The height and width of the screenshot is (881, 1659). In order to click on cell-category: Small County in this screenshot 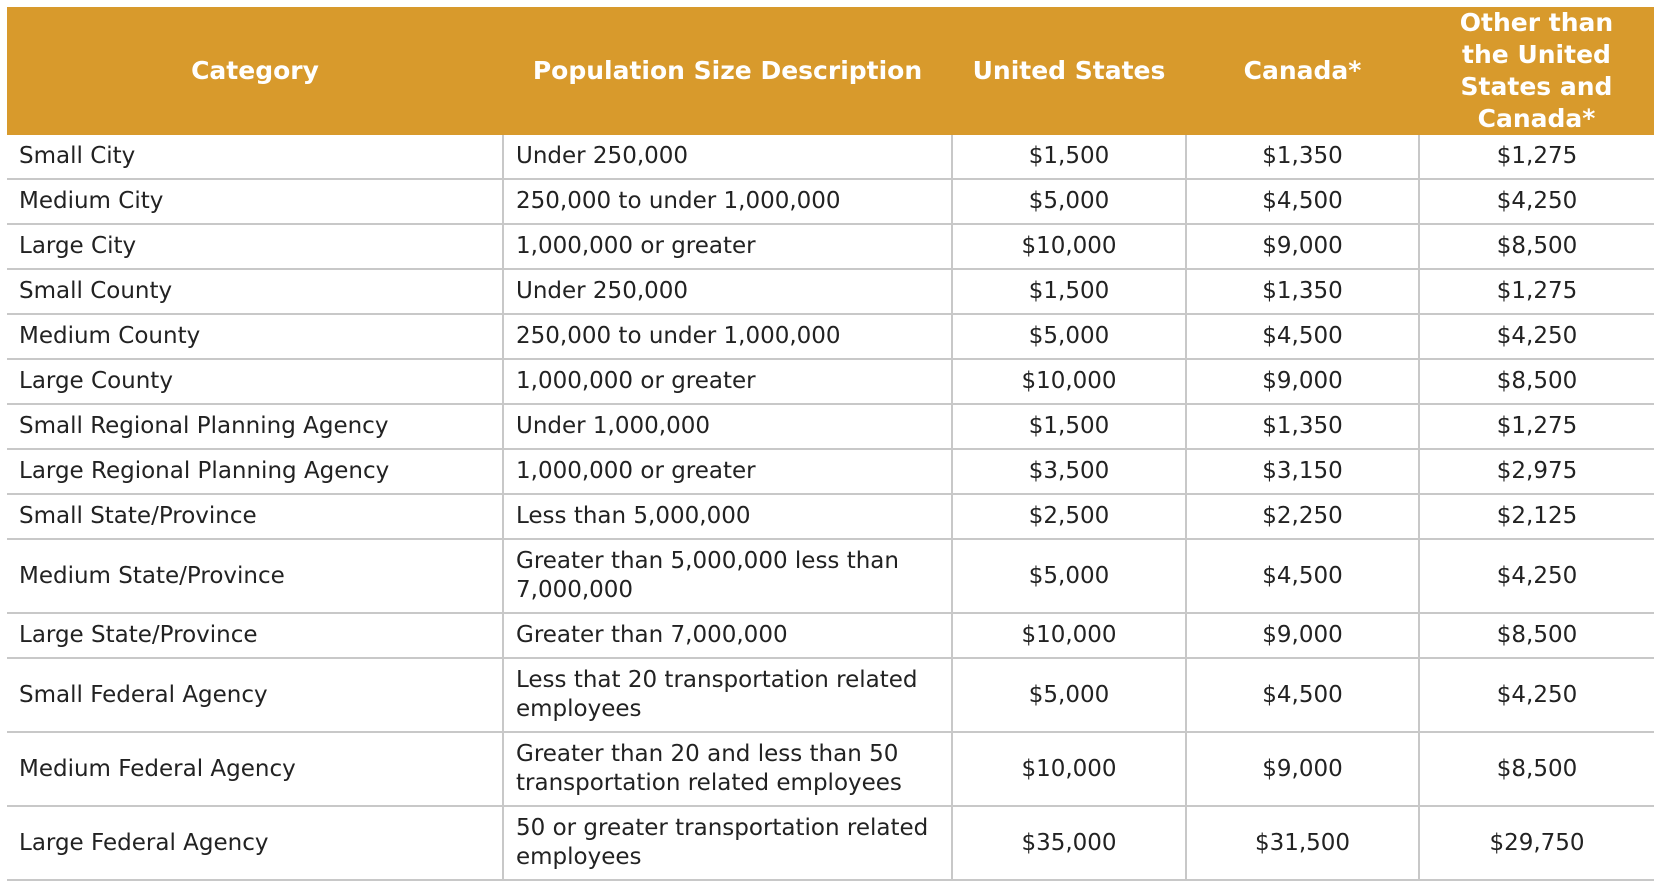, I will do `click(255, 292)`.